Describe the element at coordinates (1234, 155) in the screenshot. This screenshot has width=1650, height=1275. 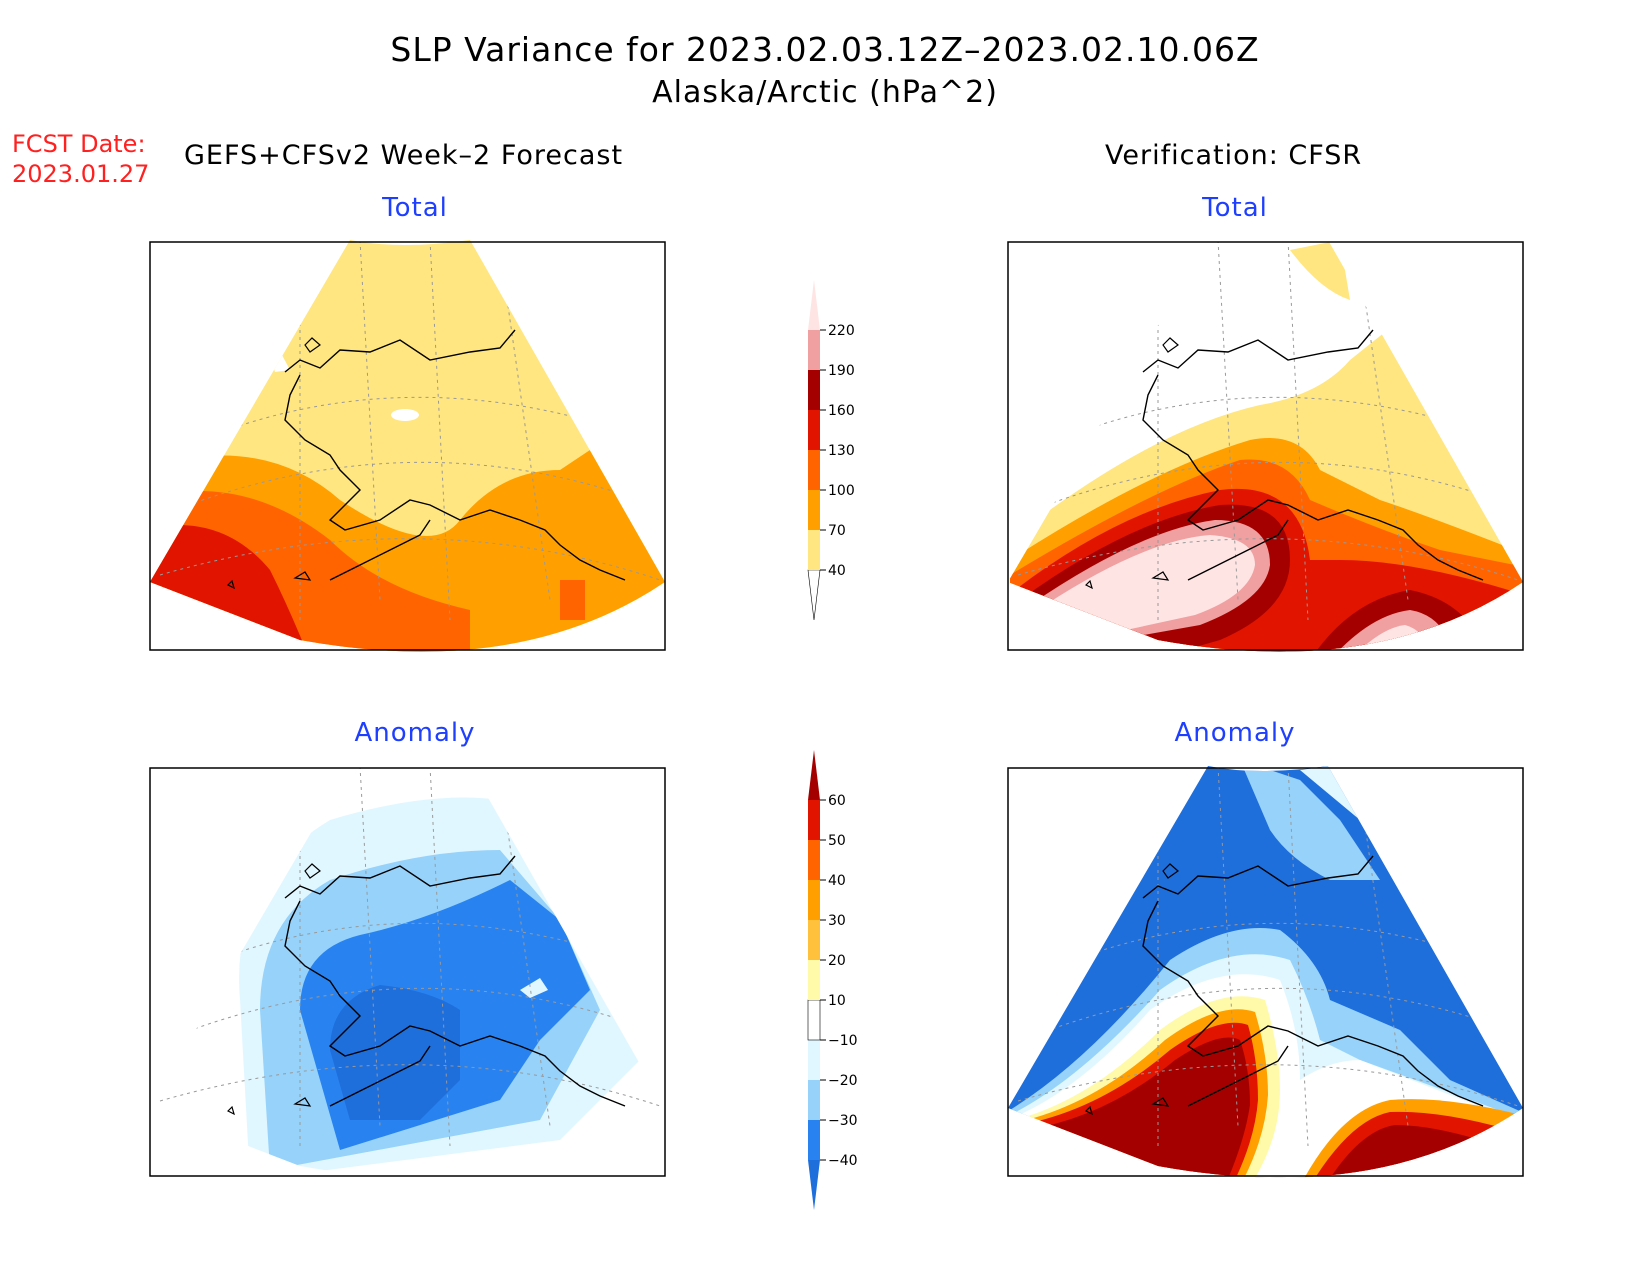
I see `verification-heading: Verification: CFSR` at that location.